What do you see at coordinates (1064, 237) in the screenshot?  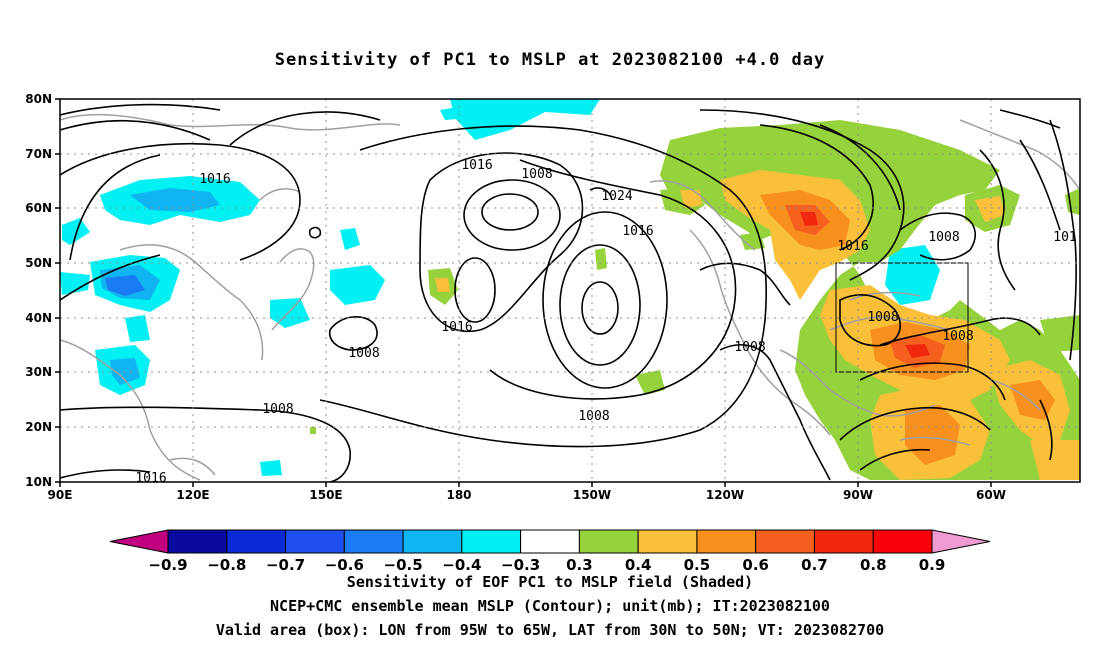 I see `contour-label: 101` at bounding box center [1064, 237].